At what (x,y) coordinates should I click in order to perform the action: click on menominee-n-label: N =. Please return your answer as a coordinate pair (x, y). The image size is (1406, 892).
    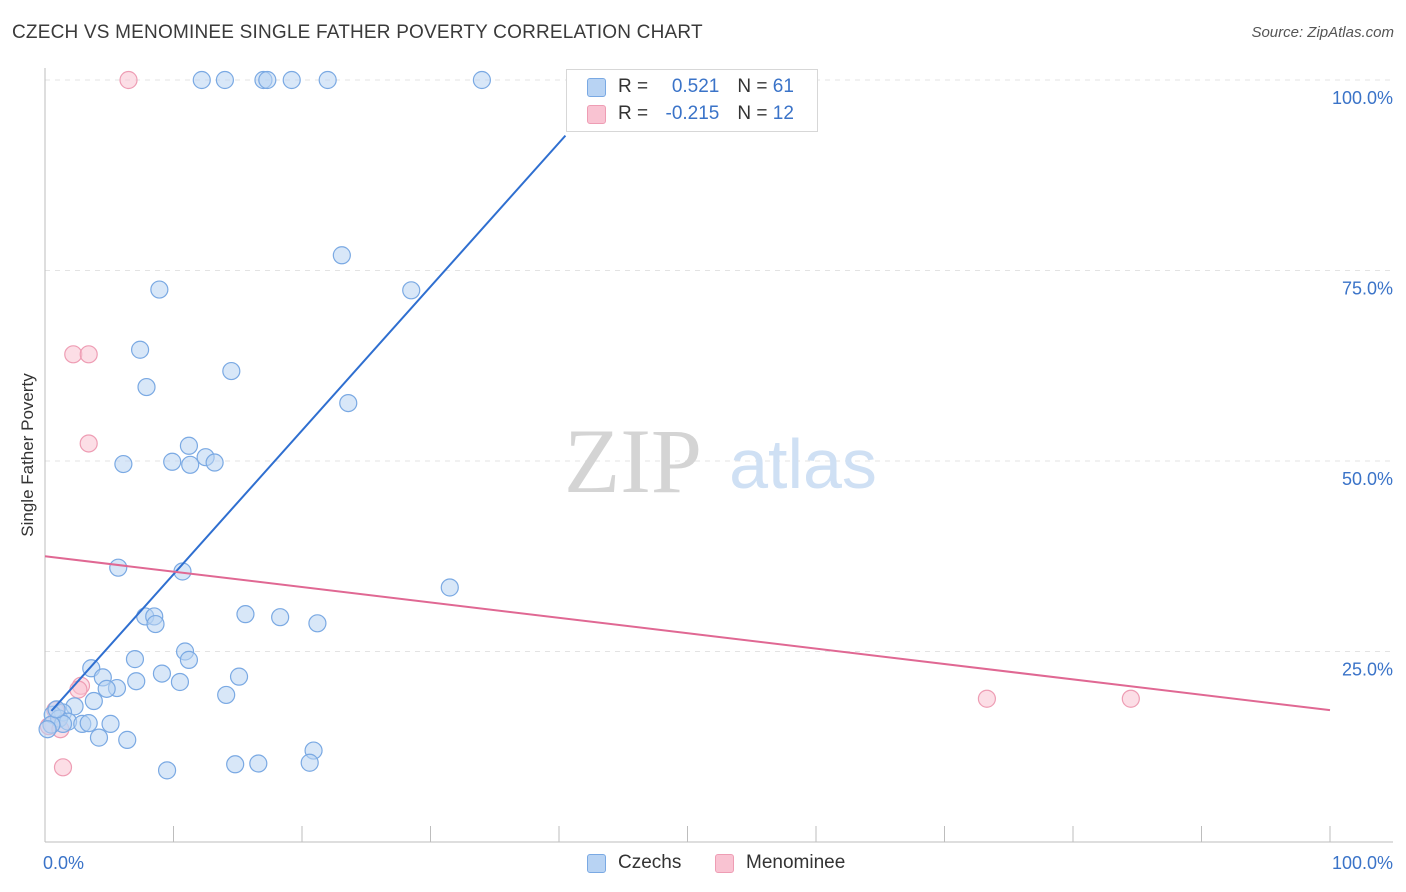
    Looking at the image, I should click on (755, 113).